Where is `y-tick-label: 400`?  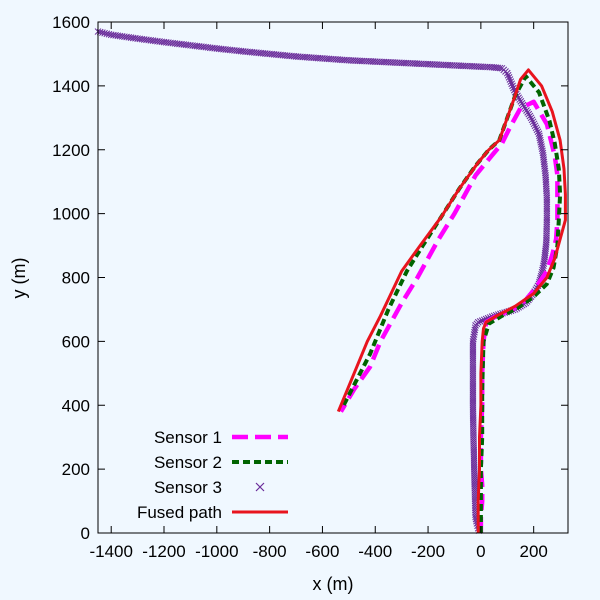 y-tick-label: 400 is located at coordinates (76, 405).